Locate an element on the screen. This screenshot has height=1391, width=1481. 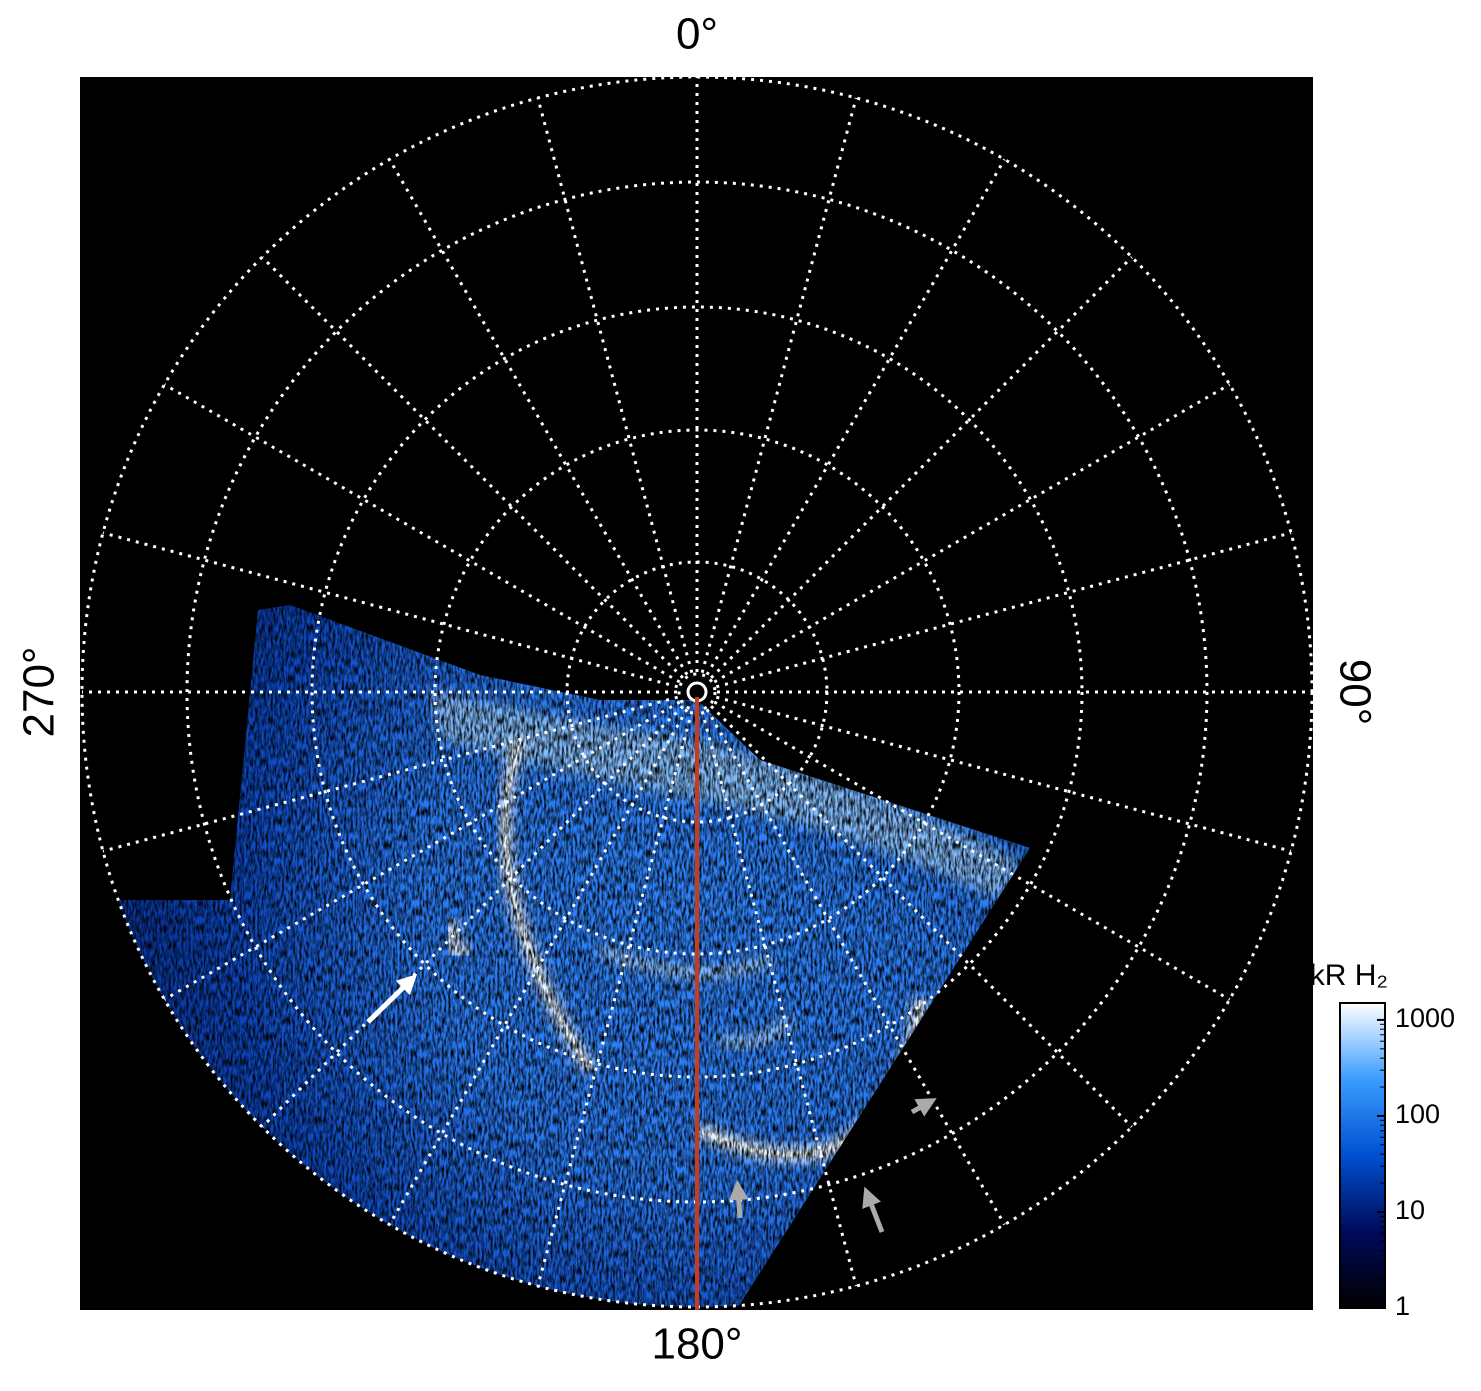
angle-label: 180° is located at coordinates (696, 1344).